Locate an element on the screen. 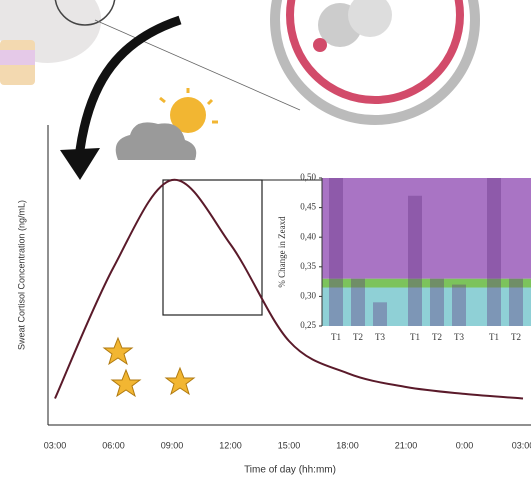 The width and height of the screenshot is (531, 500). x-tick-label: 15:00 is located at coordinates (289, 445).